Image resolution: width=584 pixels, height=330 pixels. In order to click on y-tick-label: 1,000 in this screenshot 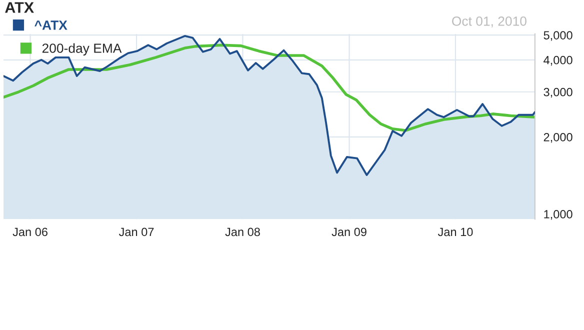, I will do `click(558, 215)`.